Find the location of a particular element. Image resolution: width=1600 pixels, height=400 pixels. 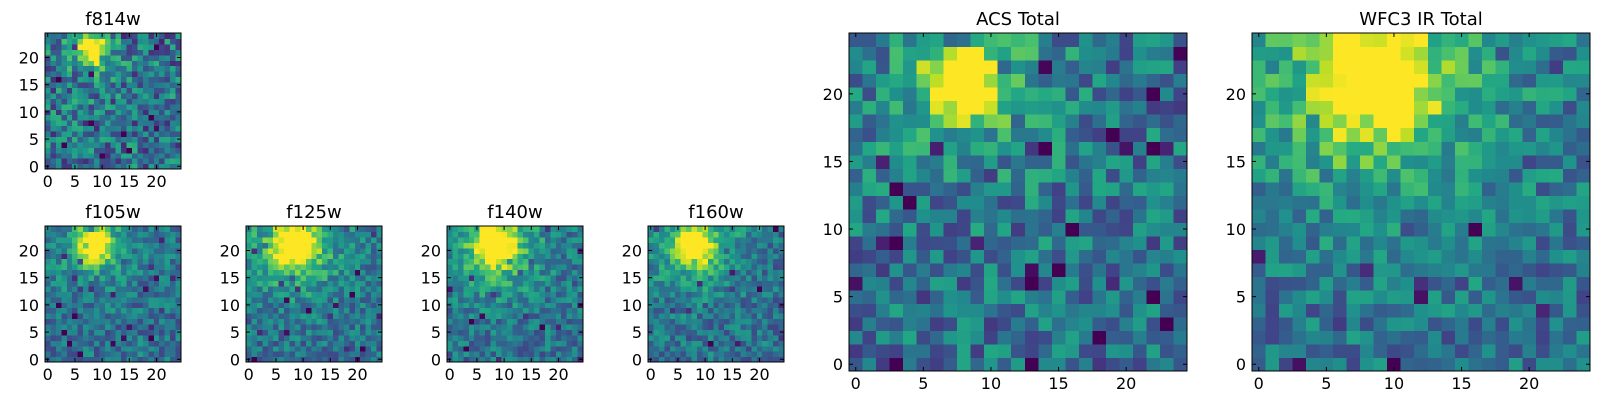

y-tick-label: 5 is located at coordinates (34, 139).